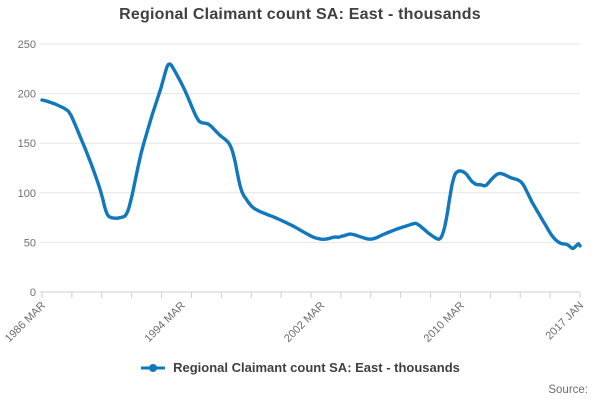  What do you see at coordinates (164, 322) in the screenshot?
I see `x-tick-label: 1994 MAR` at bounding box center [164, 322].